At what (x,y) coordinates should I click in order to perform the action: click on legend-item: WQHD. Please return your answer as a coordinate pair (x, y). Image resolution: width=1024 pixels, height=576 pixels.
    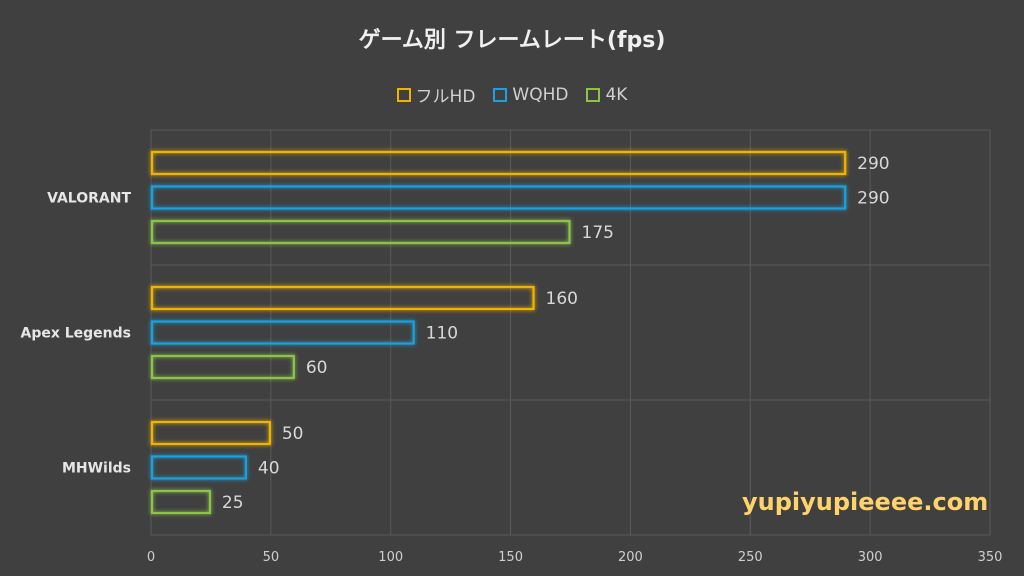
    Looking at the image, I should click on (530, 94).